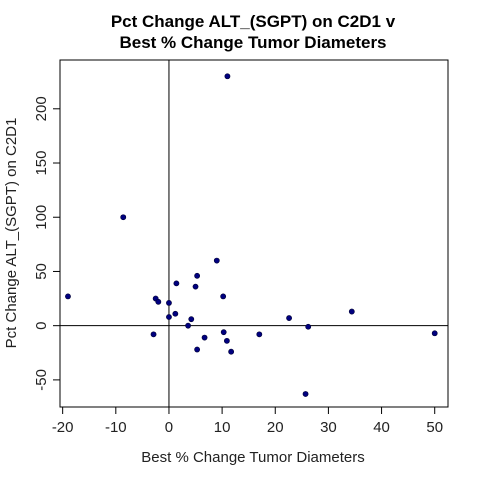 The image size is (480, 480). I want to click on x-tick-label: -20, so click(63, 427).